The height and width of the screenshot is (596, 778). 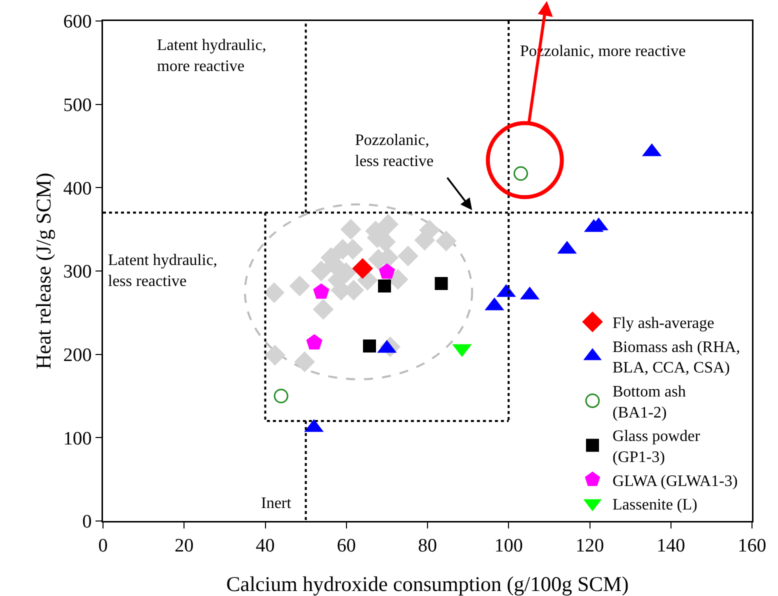 What do you see at coordinates (163, 271) in the screenshot?
I see `annotation: Latent hydraulic, less reactive` at bounding box center [163, 271].